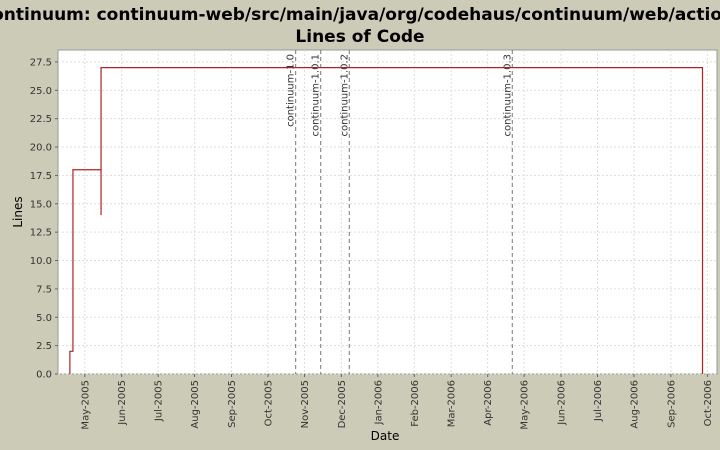  I want to click on y-tick-label: 0.0, so click(44, 375).